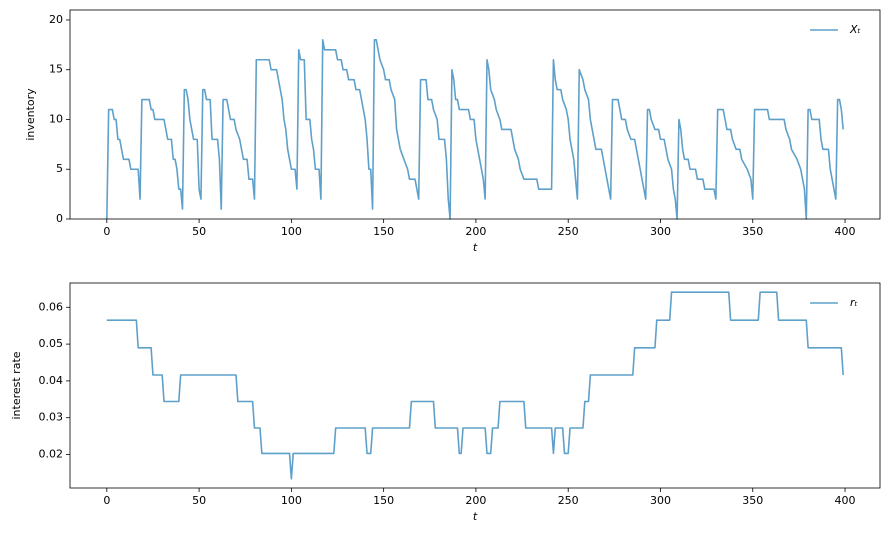 The image size is (889, 540). Describe the element at coordinates (30, 114) in the screenshot. I see `y-axis-label: inventory` at that location.